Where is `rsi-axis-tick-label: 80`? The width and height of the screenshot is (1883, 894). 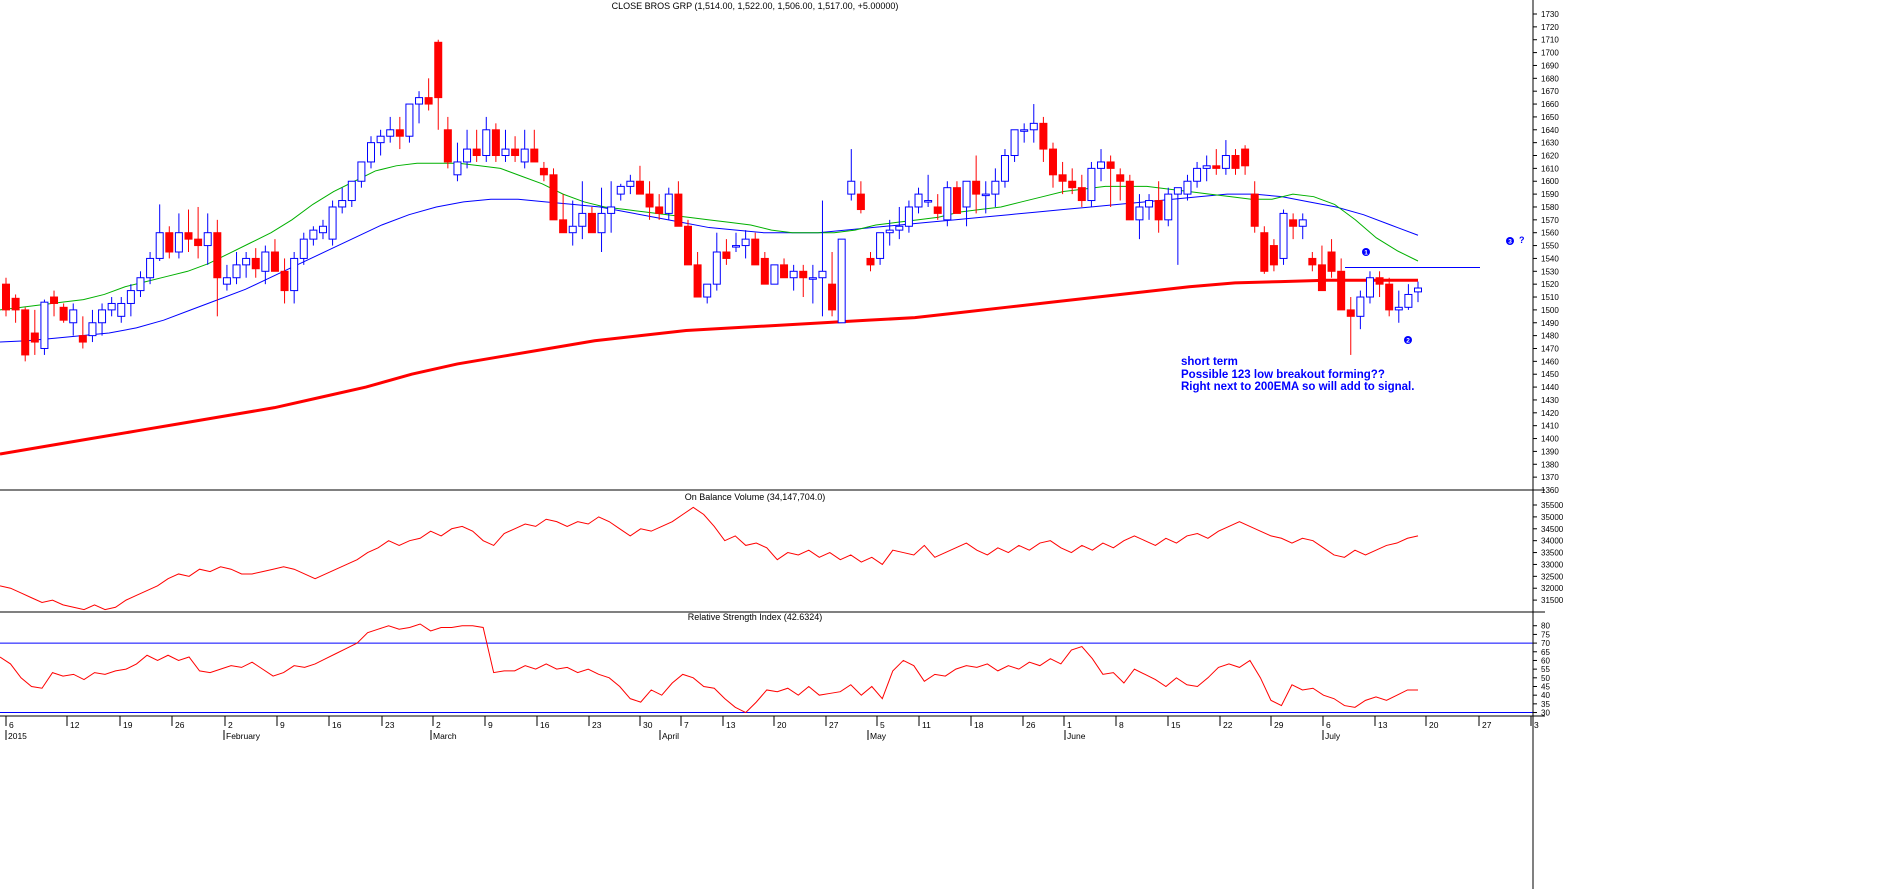 rsi-axis-tick-label: 80 is located at coordinates (1545, 626).